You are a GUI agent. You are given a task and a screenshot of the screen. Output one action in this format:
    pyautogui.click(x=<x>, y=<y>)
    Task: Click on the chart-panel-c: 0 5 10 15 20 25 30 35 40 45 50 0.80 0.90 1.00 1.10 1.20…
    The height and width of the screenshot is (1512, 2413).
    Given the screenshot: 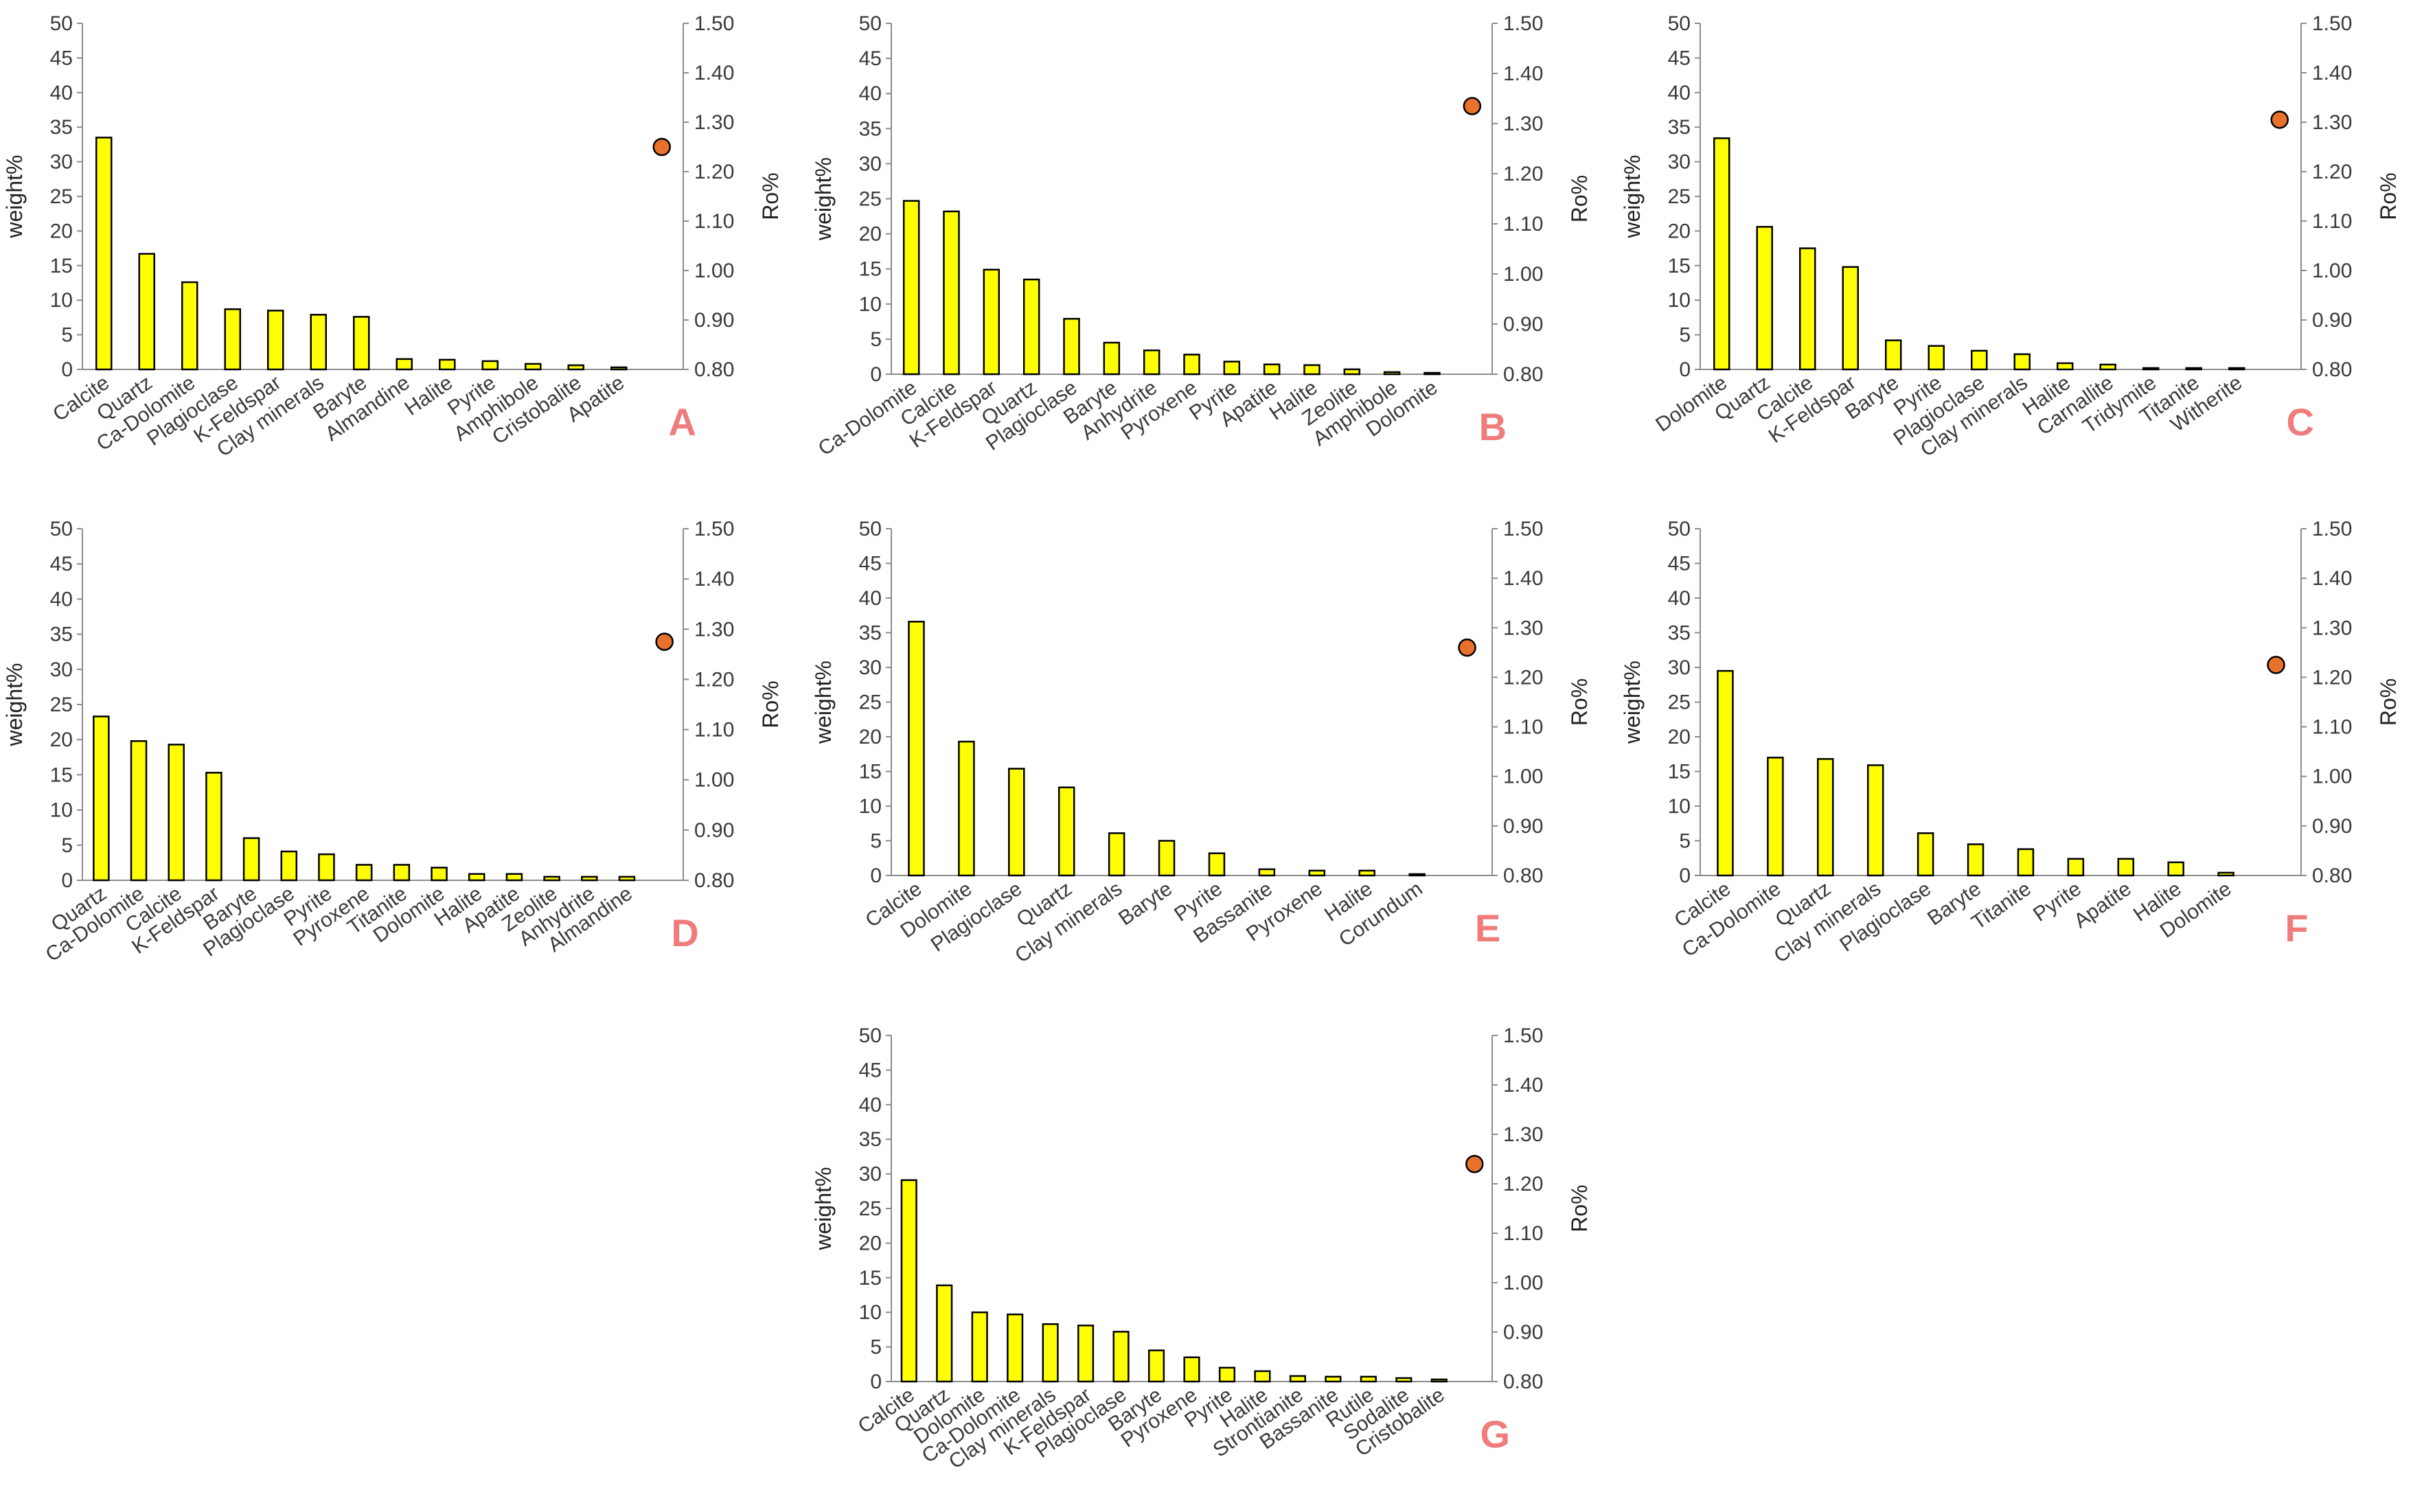 What is the action you would take?
    pyautogui.click(x=2010, y=236)
    